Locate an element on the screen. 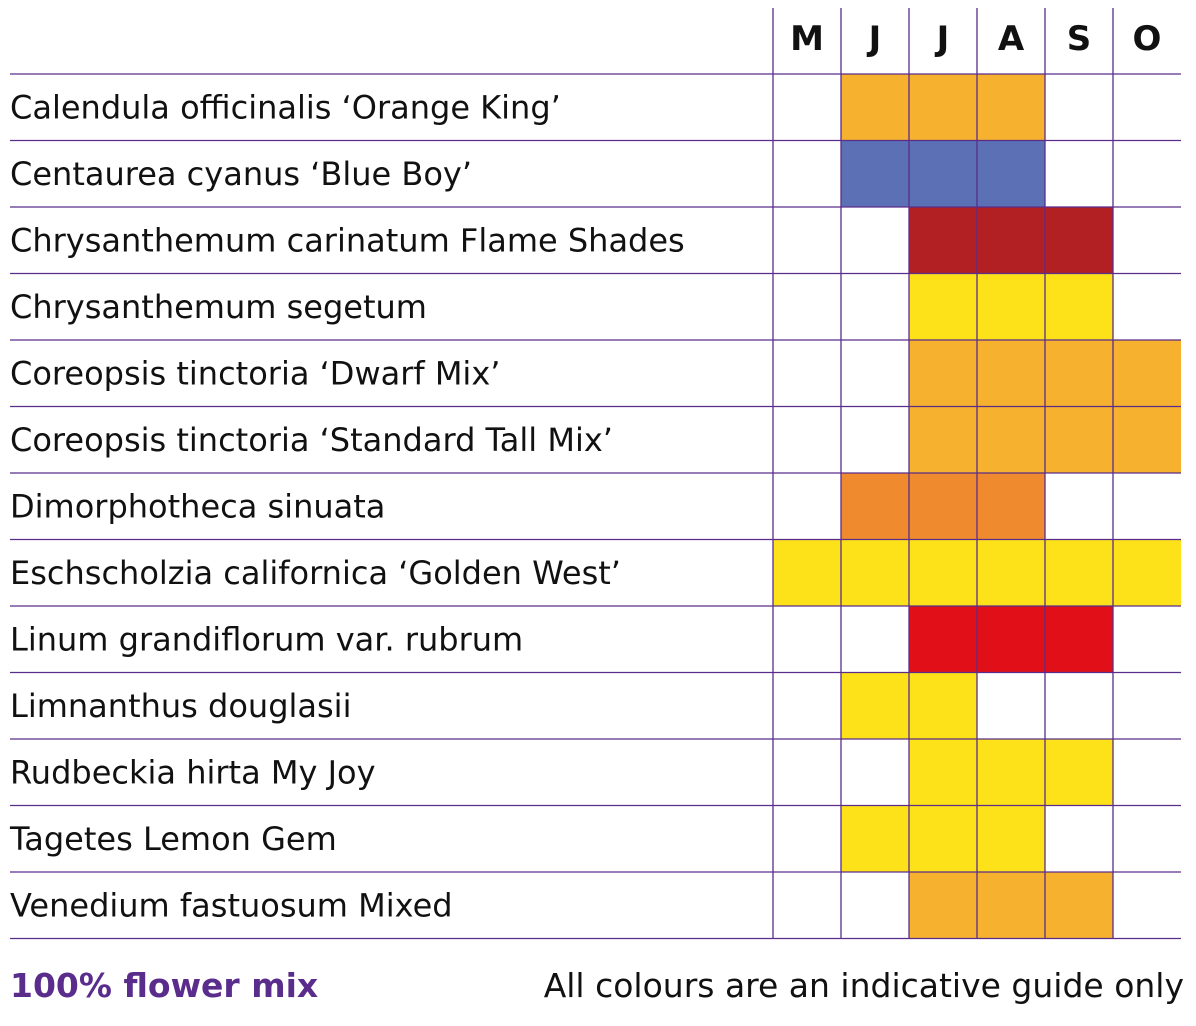 This screenshot has width=1196, height=1026. plant-name: Centaurea cyanus ‘Blue Boy’ is located at coordinates (241, 174).